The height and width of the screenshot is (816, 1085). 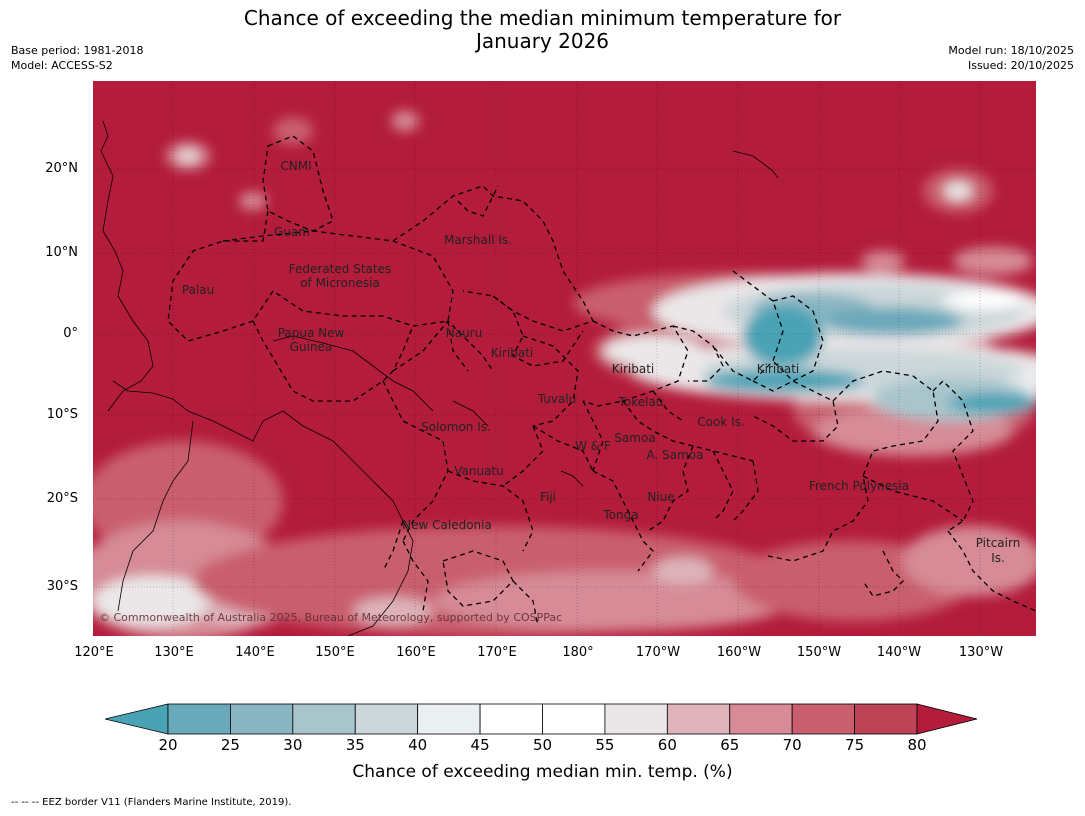 What do you see at coordinates (62, 586) in the screenshot?
I see `lat-label-30s: 30°S` at bounding box center [62, 586].